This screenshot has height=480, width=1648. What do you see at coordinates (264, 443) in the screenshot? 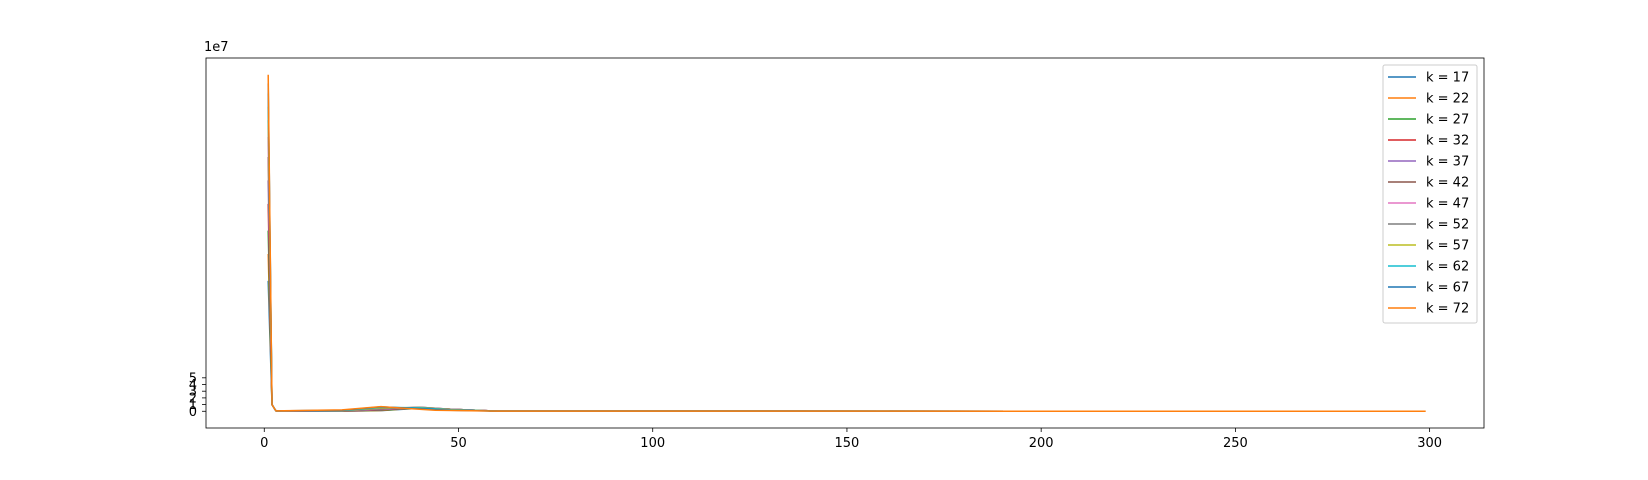
I see `x-tick-label: 0` at bounding box center [264, 443].